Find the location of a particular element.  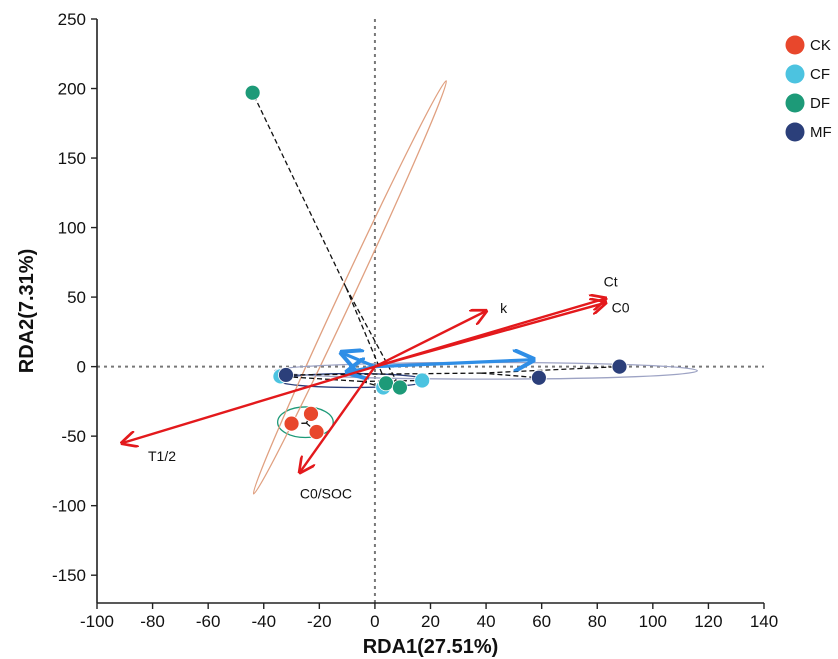

x-tick-label: -20 is located at coordinates (319, 621).